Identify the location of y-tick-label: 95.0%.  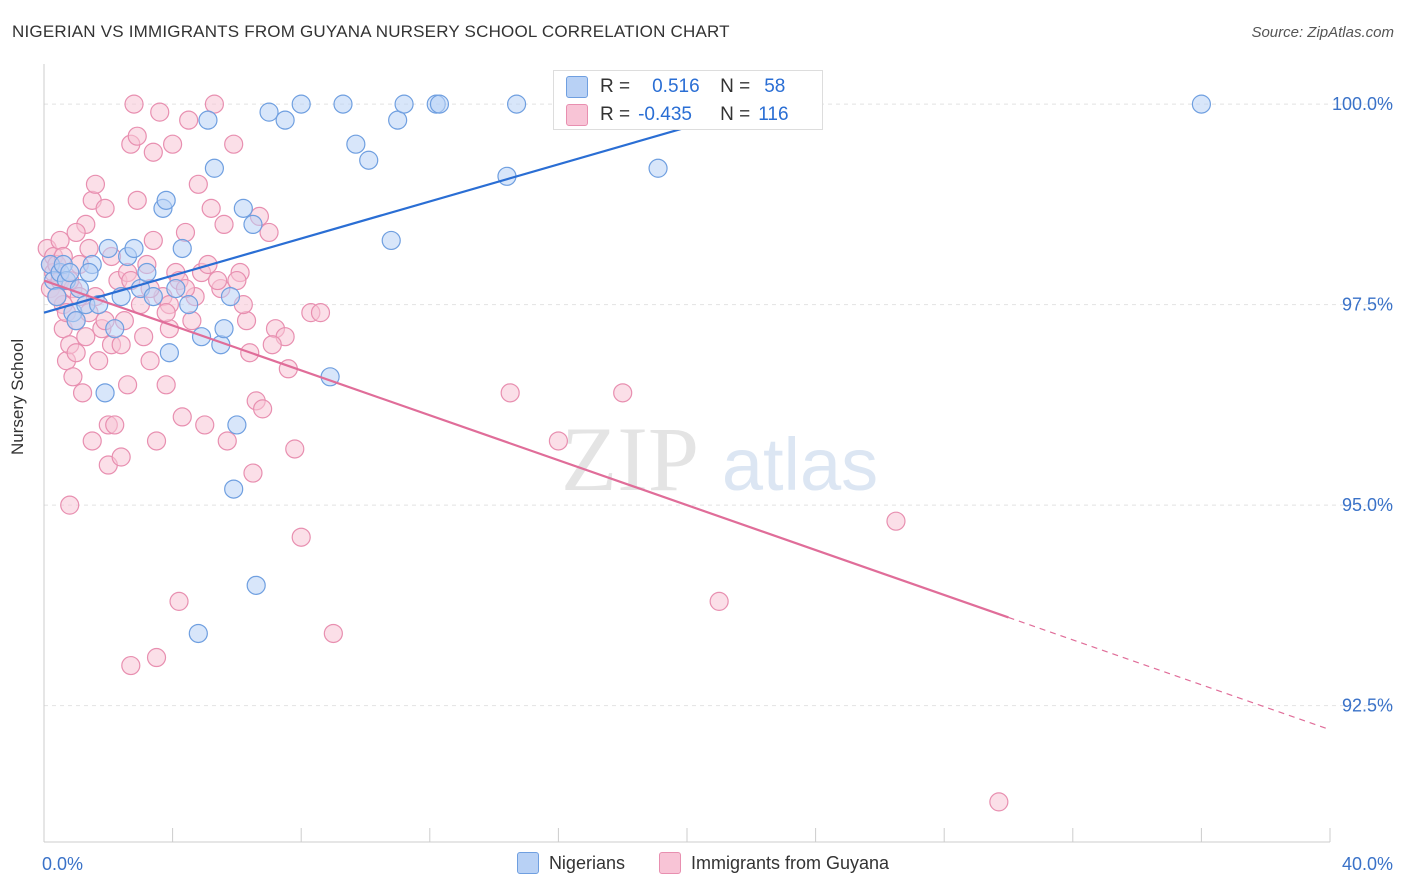
(1367, 505).